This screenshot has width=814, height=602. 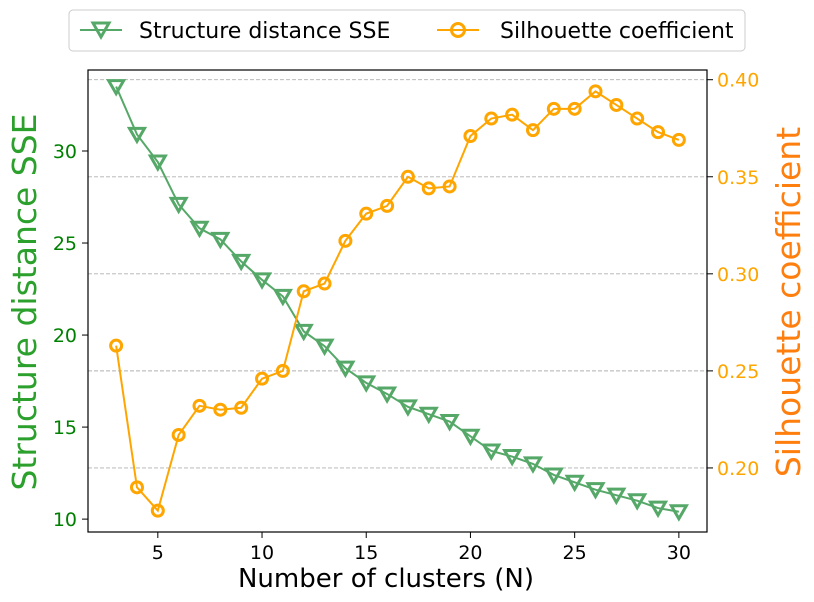 What do you see at coordinates (262, 553) in the screenshot?
I see `x-tick-label: 10` at bounding box center [262, 553].